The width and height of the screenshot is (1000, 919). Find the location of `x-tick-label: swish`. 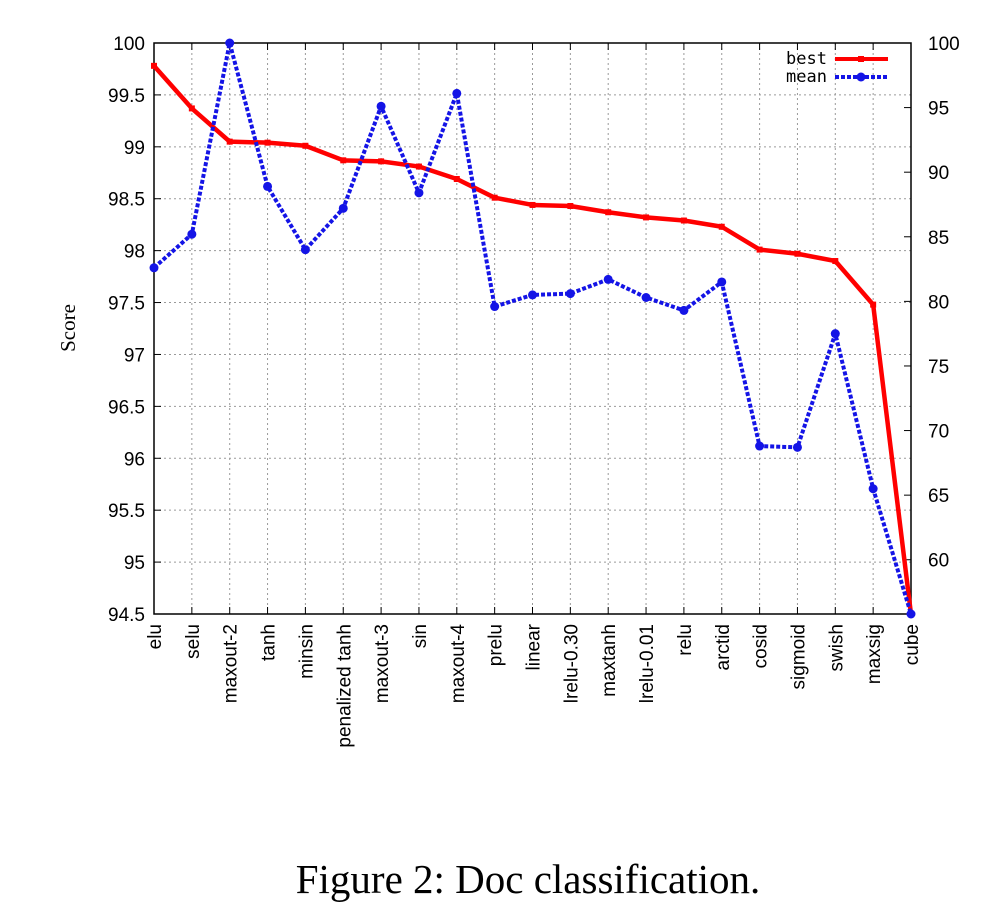

x-tick-label: swish is located at coordinates (836, 648).